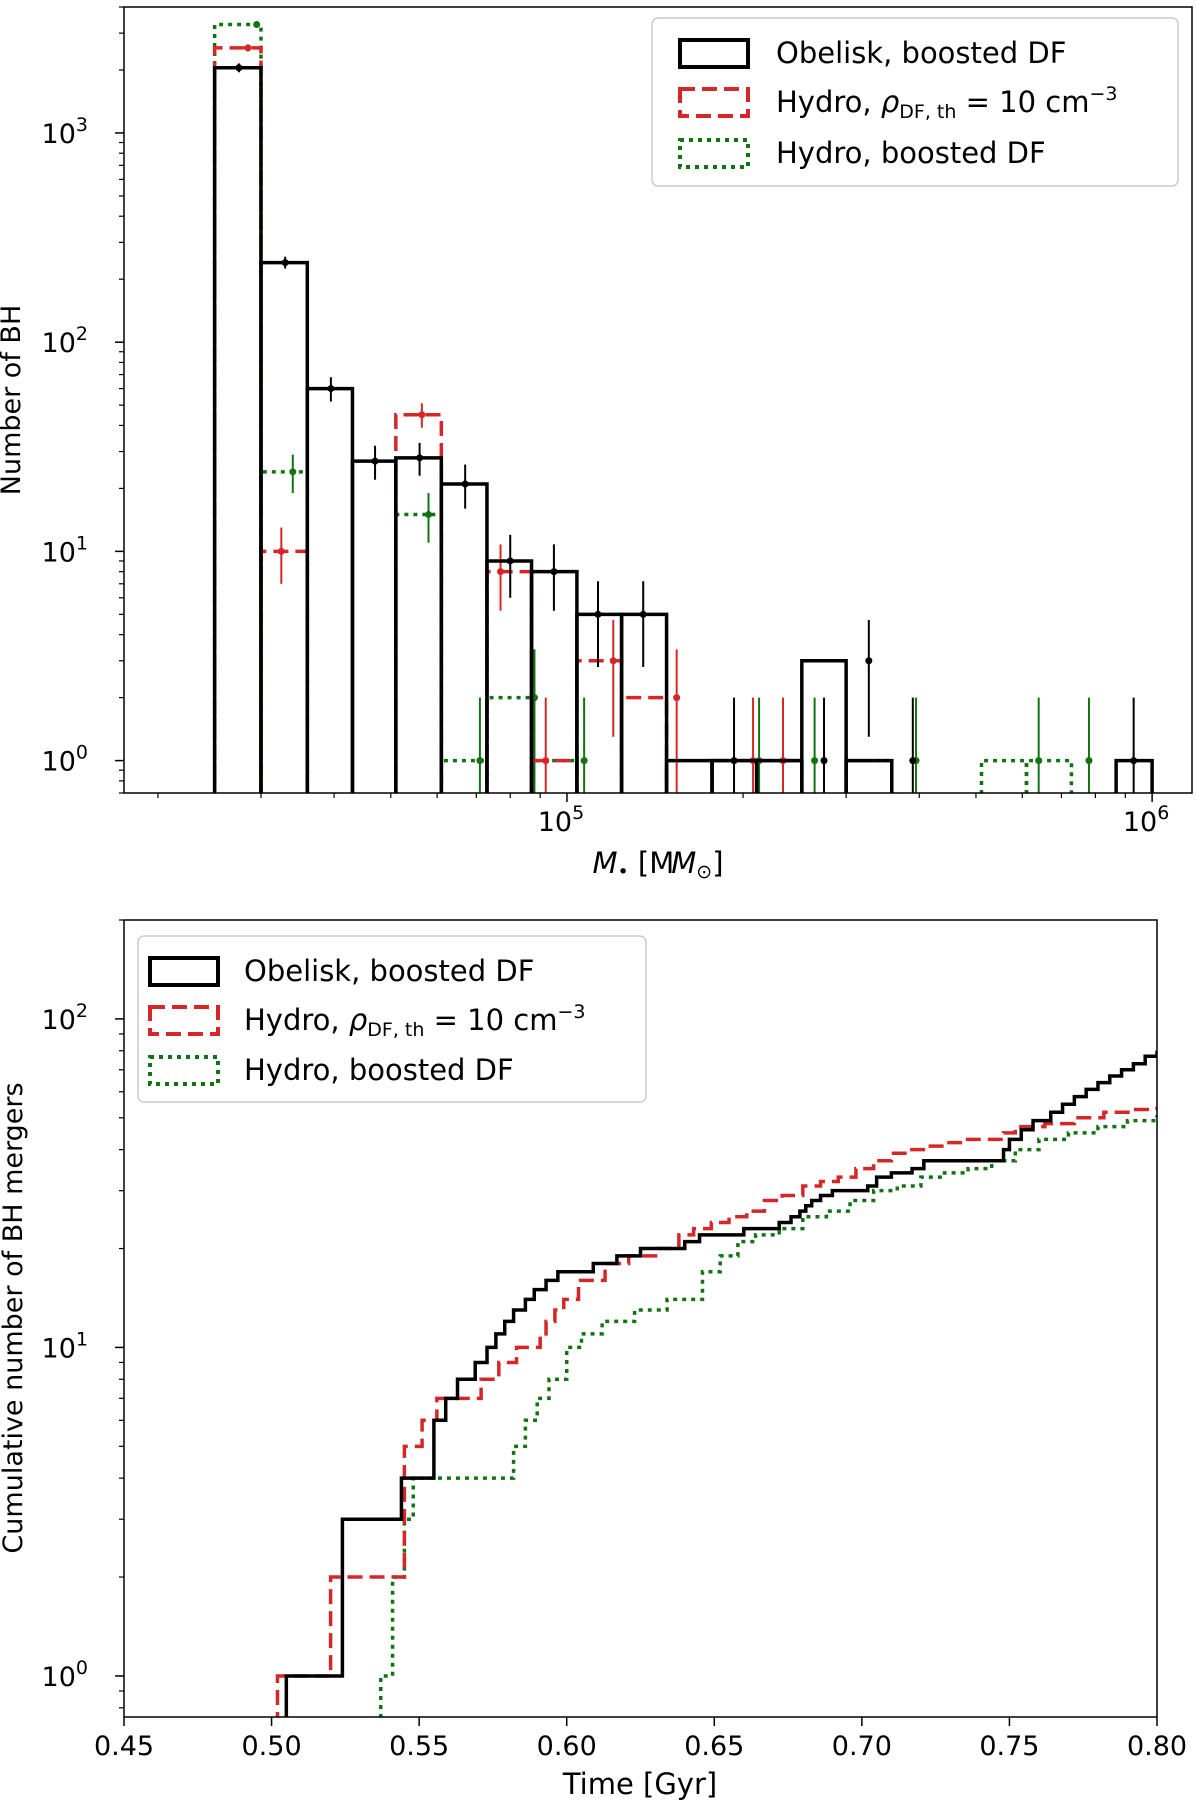  Describe the element at coordinates (65, 132) in the screenshot. I see `y-tick-label: 10³` at that location.